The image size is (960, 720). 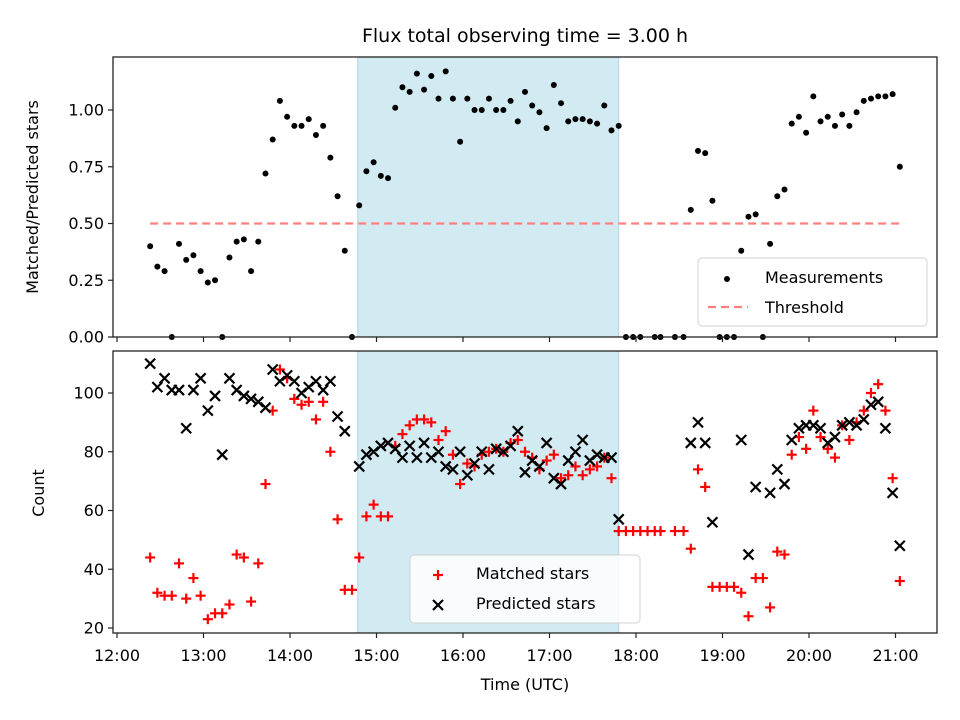 What do you see at coordinates (438, 575) in the screenshot?
I see `legend-matched-marker` at bounding box center [438, 575].